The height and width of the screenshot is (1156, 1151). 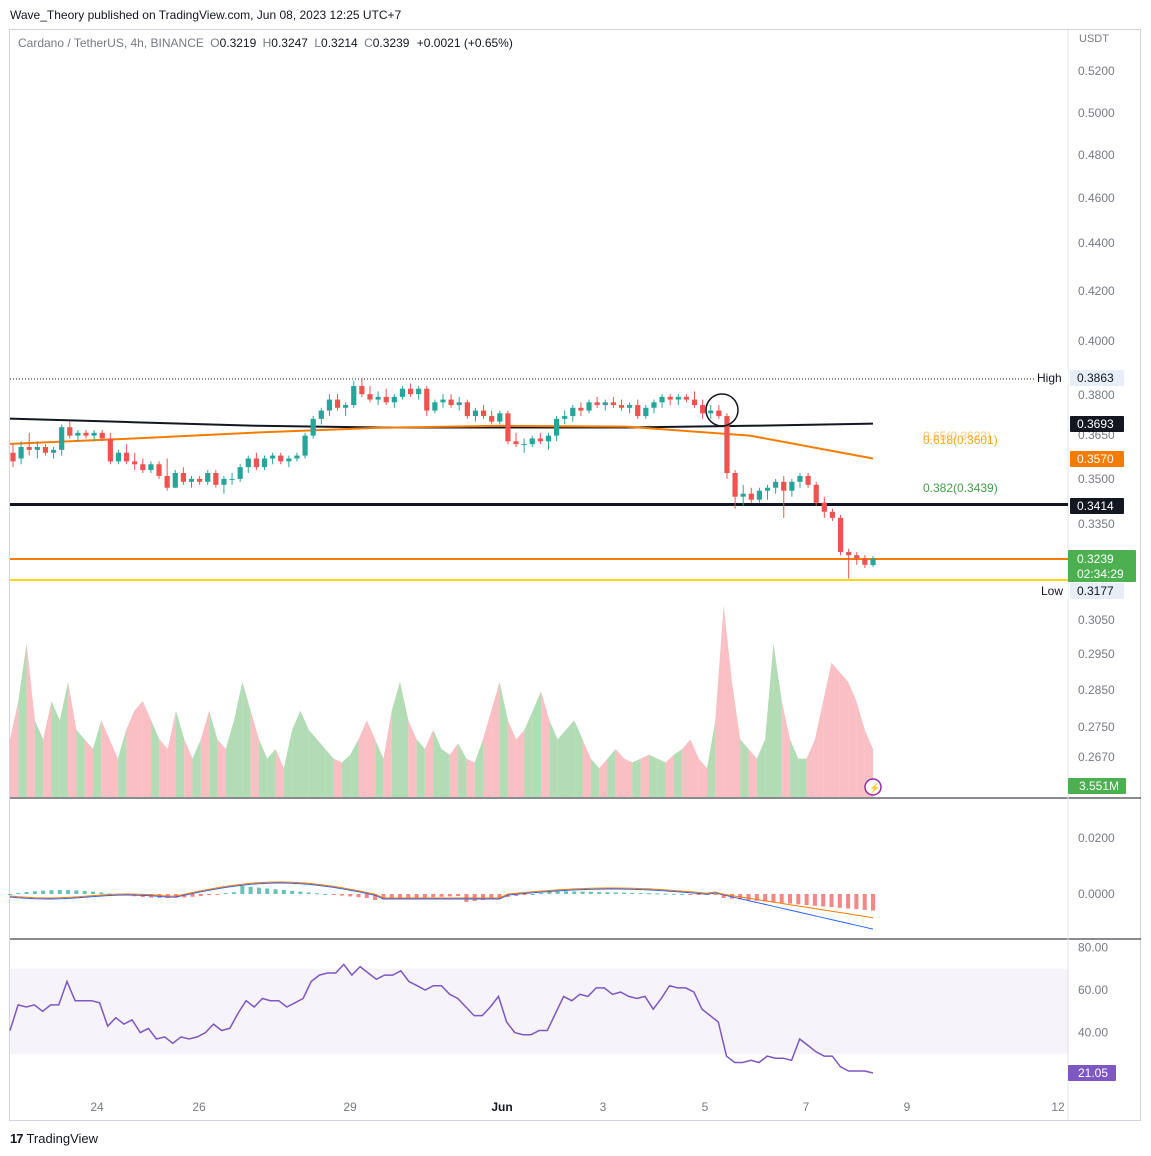 What do you see at coordinates (1093, 990) in the screenshot?
I see `rsi-tick-label: 60.00` at bounding box center [1093, 990].